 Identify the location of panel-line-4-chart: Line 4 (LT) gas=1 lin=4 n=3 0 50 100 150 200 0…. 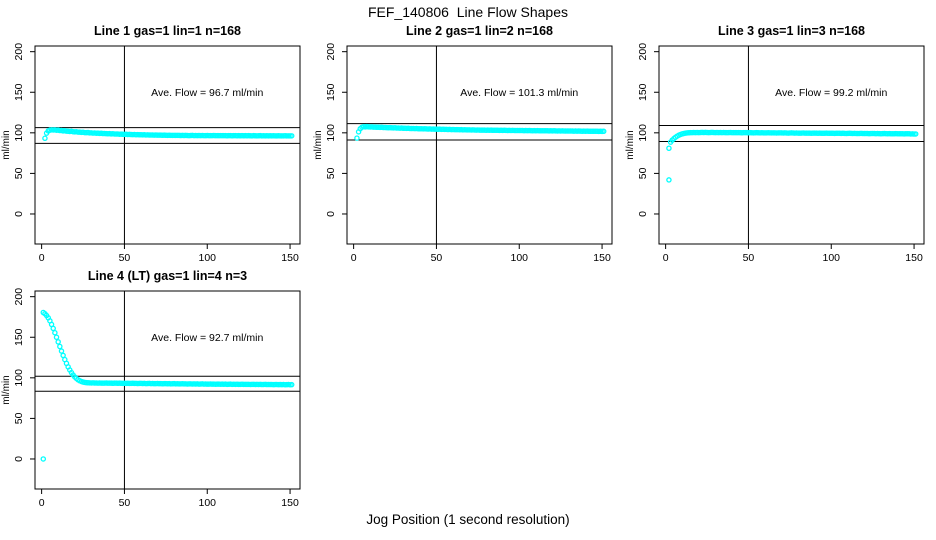
(151, 389).